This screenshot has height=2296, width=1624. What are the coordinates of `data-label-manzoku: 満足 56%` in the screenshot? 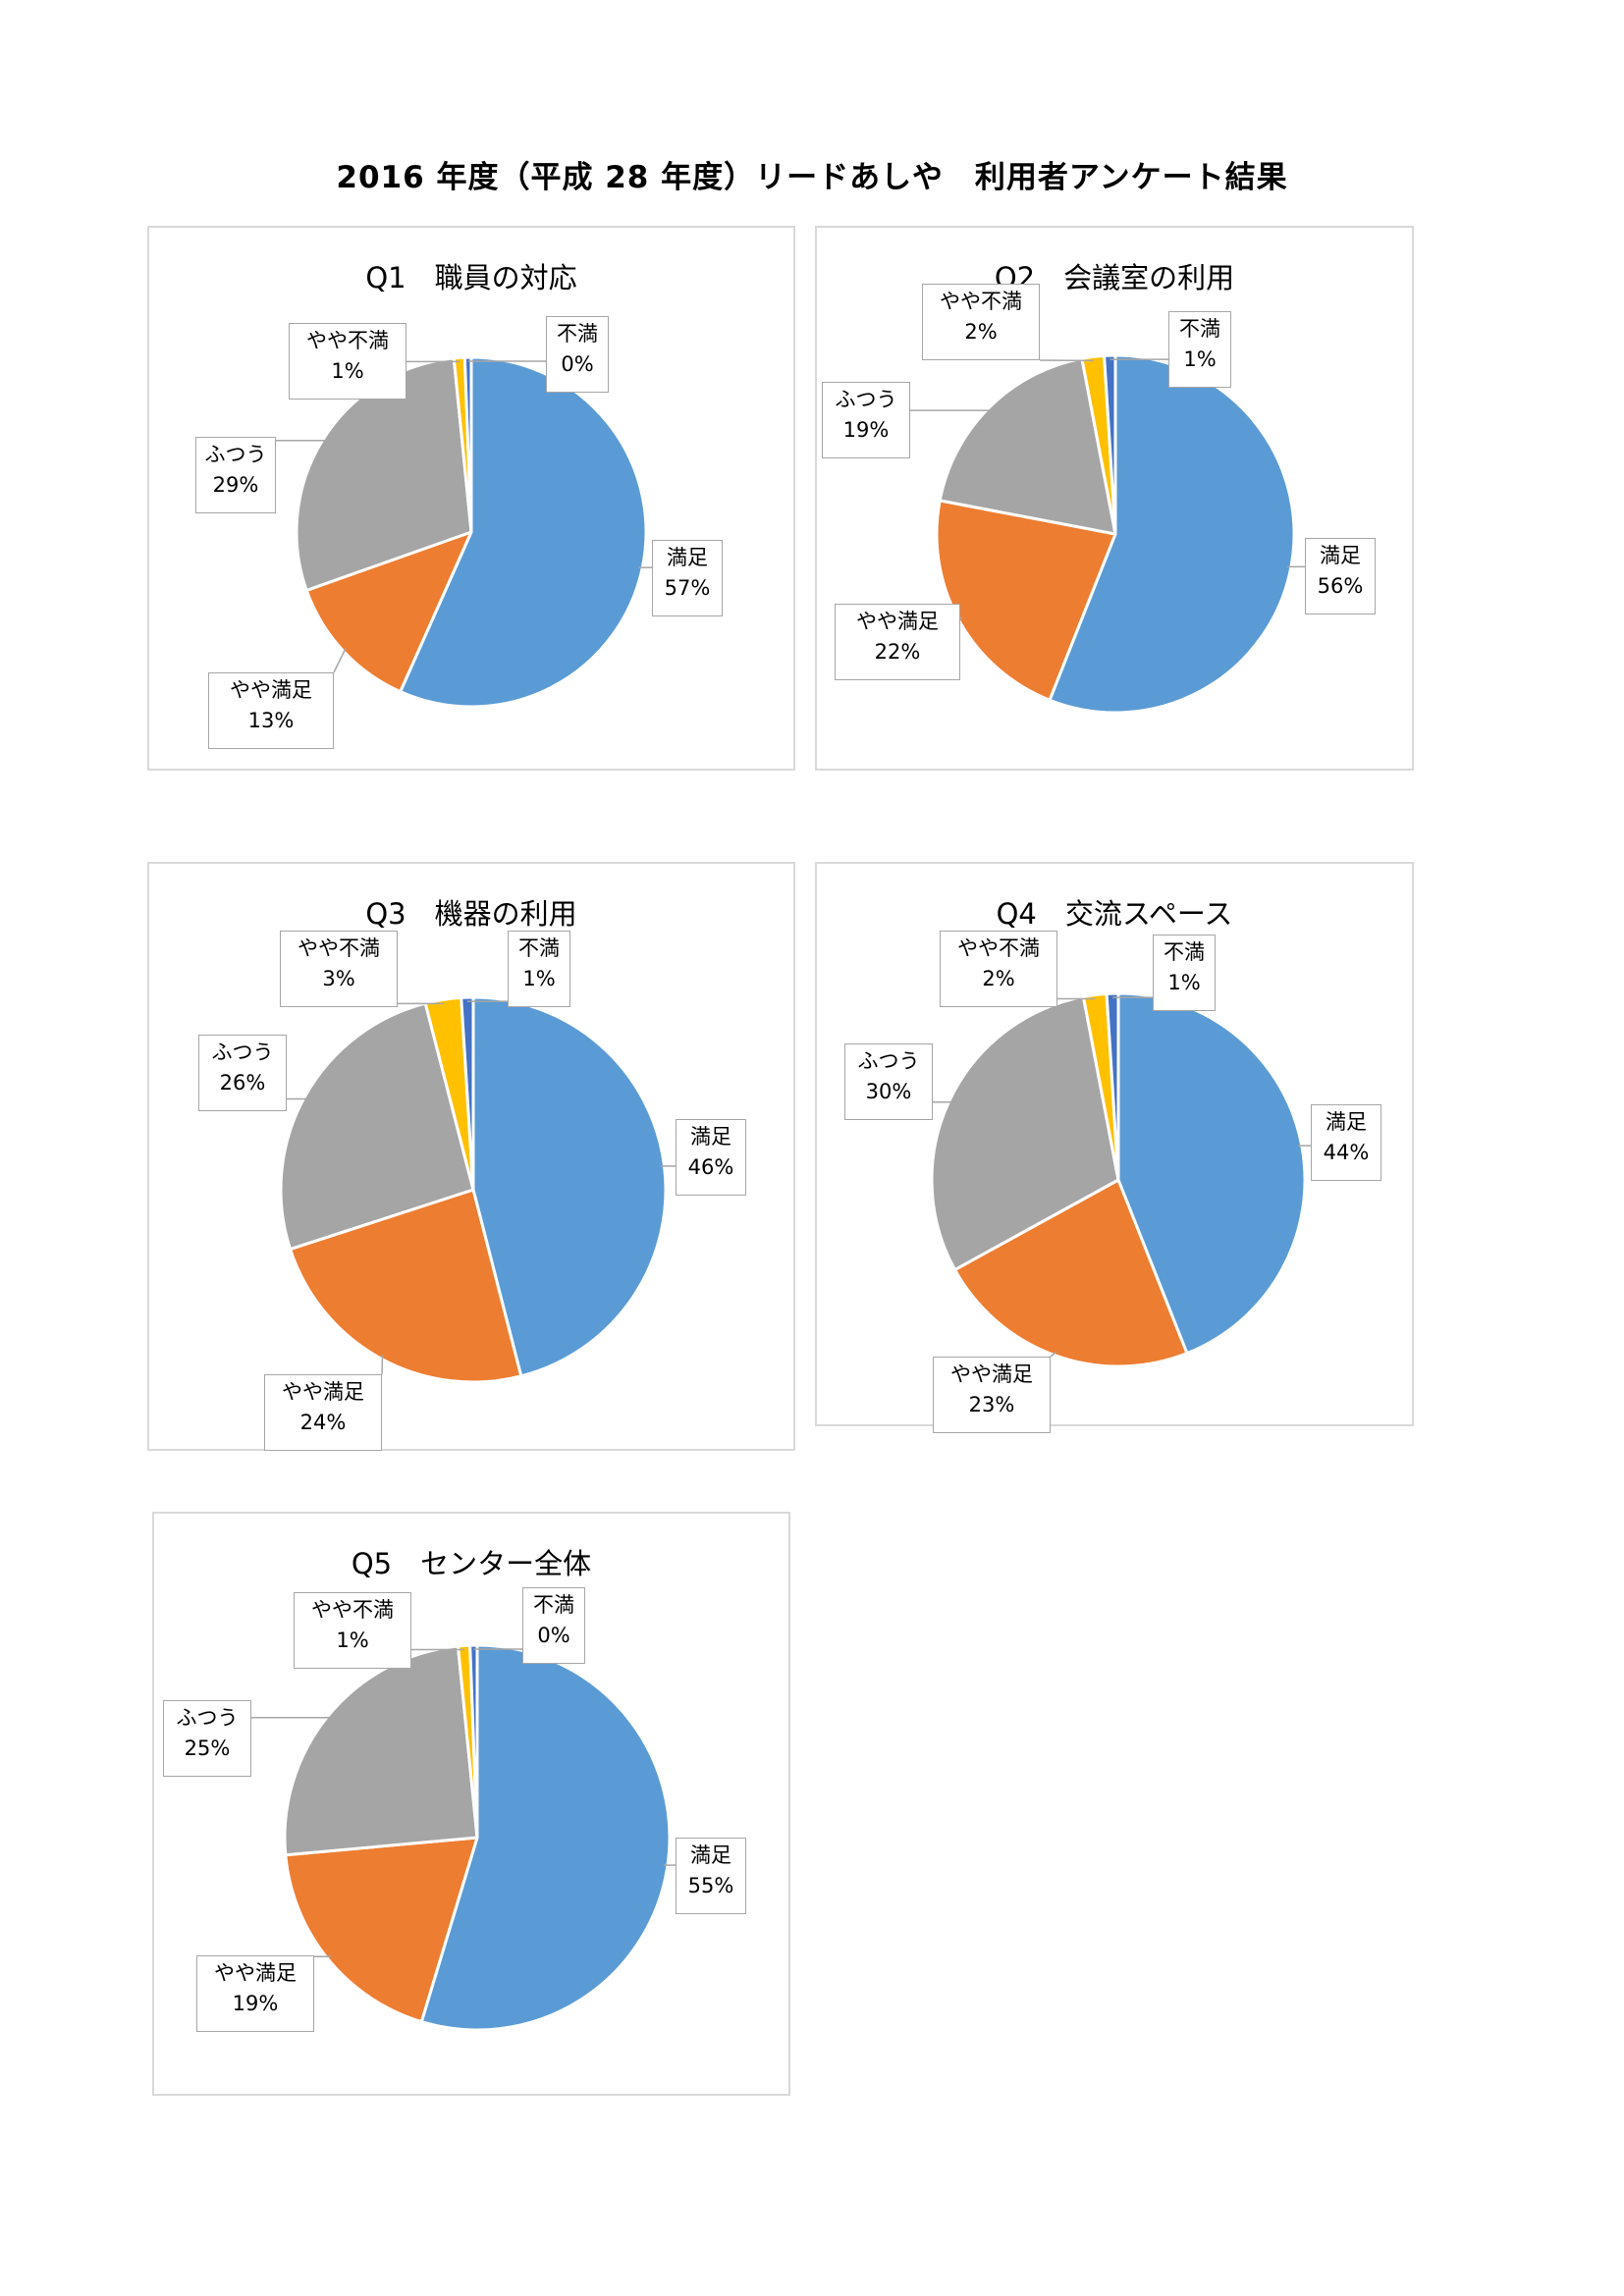 It's located at (1340, 576).